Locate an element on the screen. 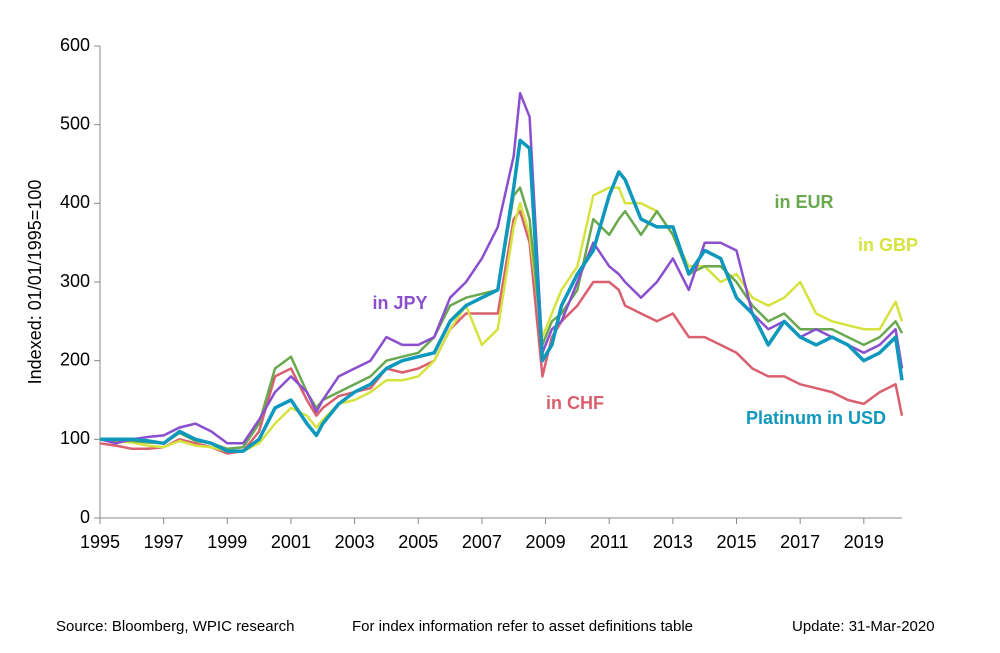  x-tick-label: 2011 is located at coordinates (609, 542).